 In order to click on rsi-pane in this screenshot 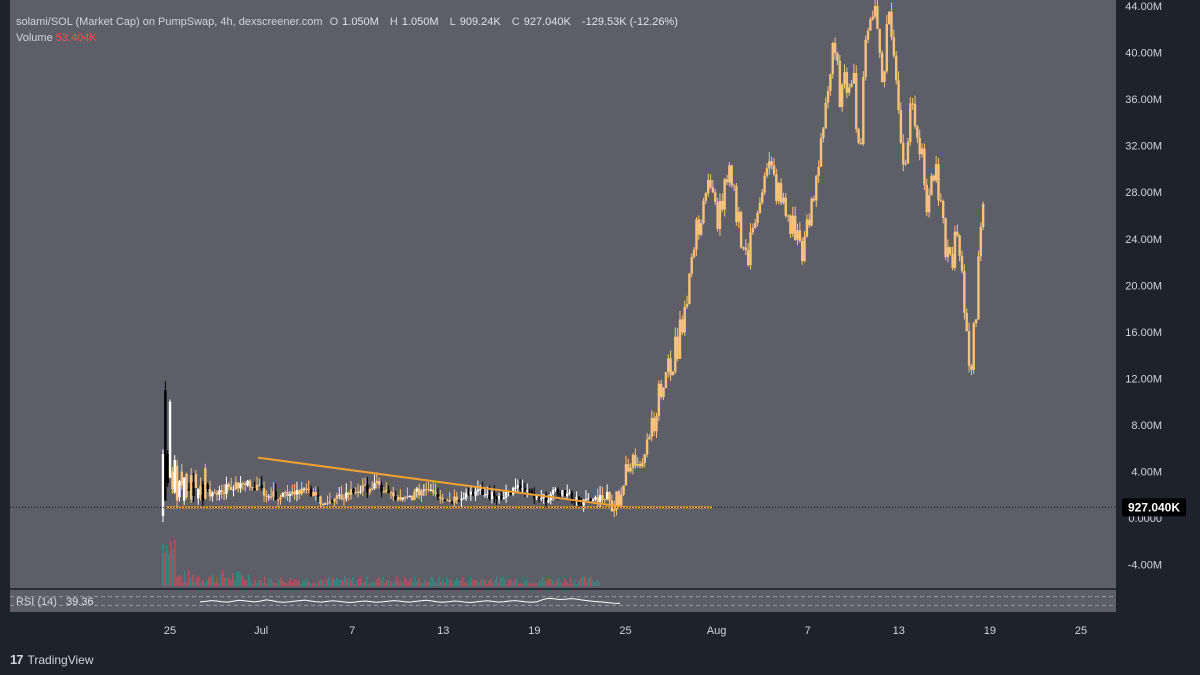, I will do `click(563, 601)`.